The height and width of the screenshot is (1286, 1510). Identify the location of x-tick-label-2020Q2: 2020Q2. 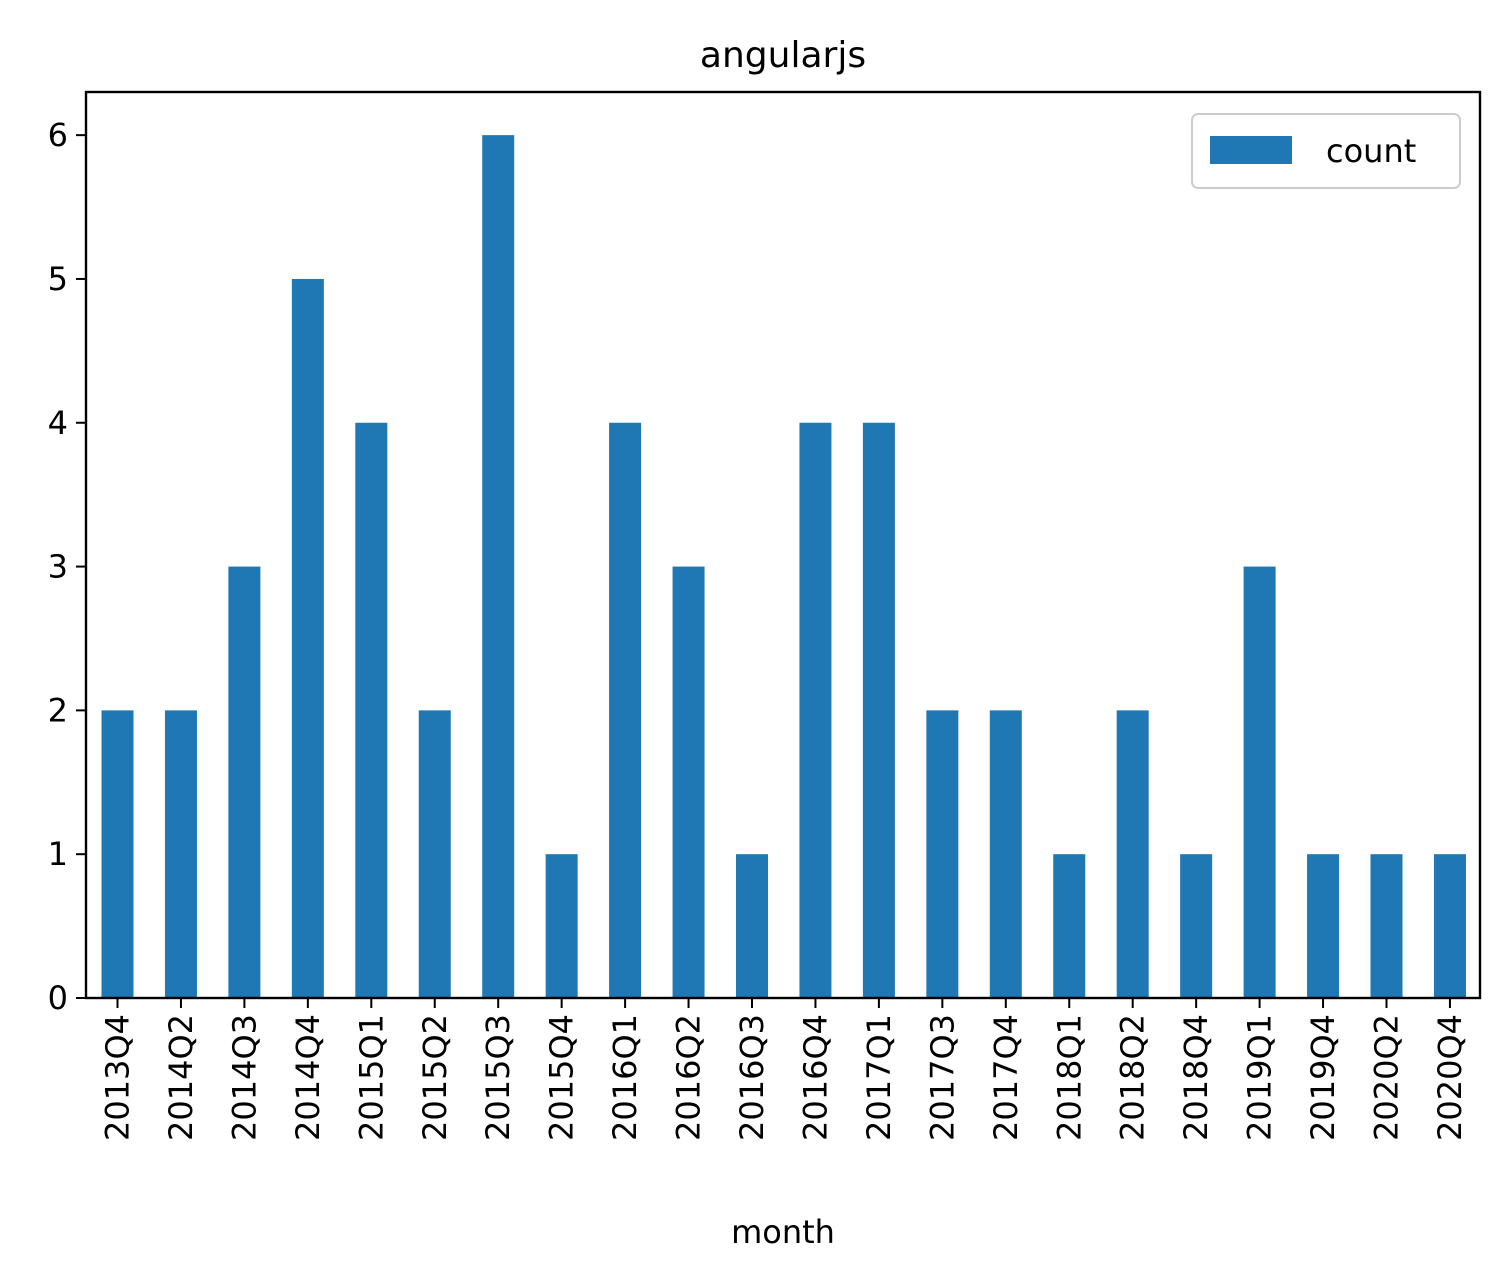
(1387, 1077).